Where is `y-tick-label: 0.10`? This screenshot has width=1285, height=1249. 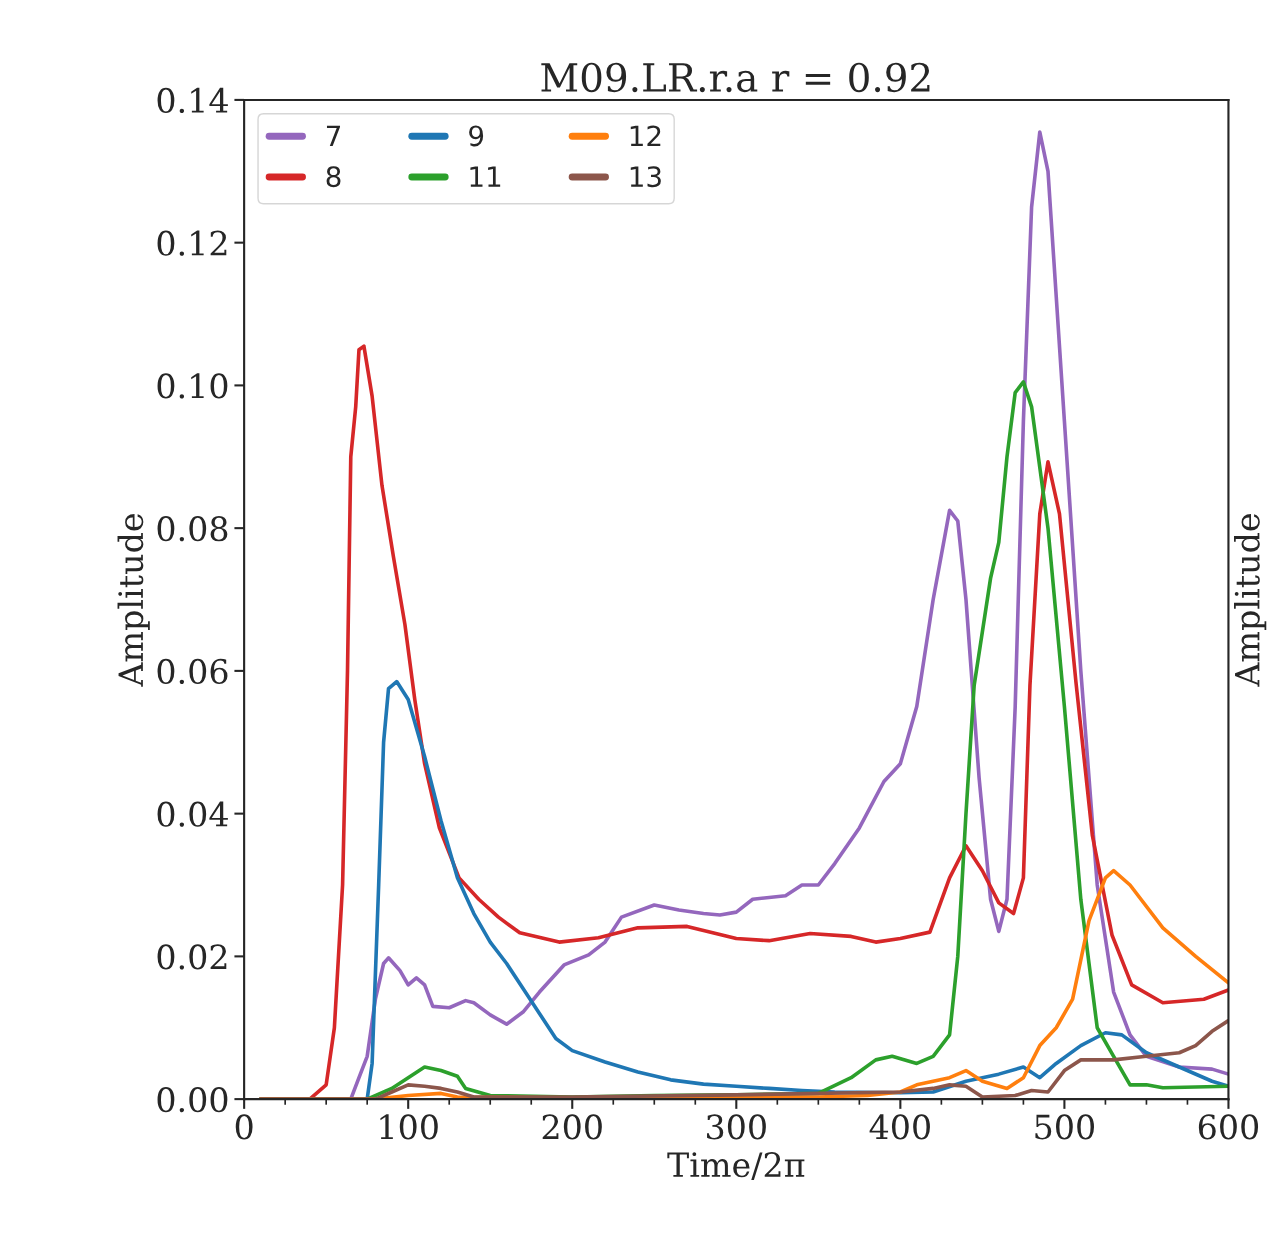 y-tick-label: 0.10 is located at coordinates (192, 386).